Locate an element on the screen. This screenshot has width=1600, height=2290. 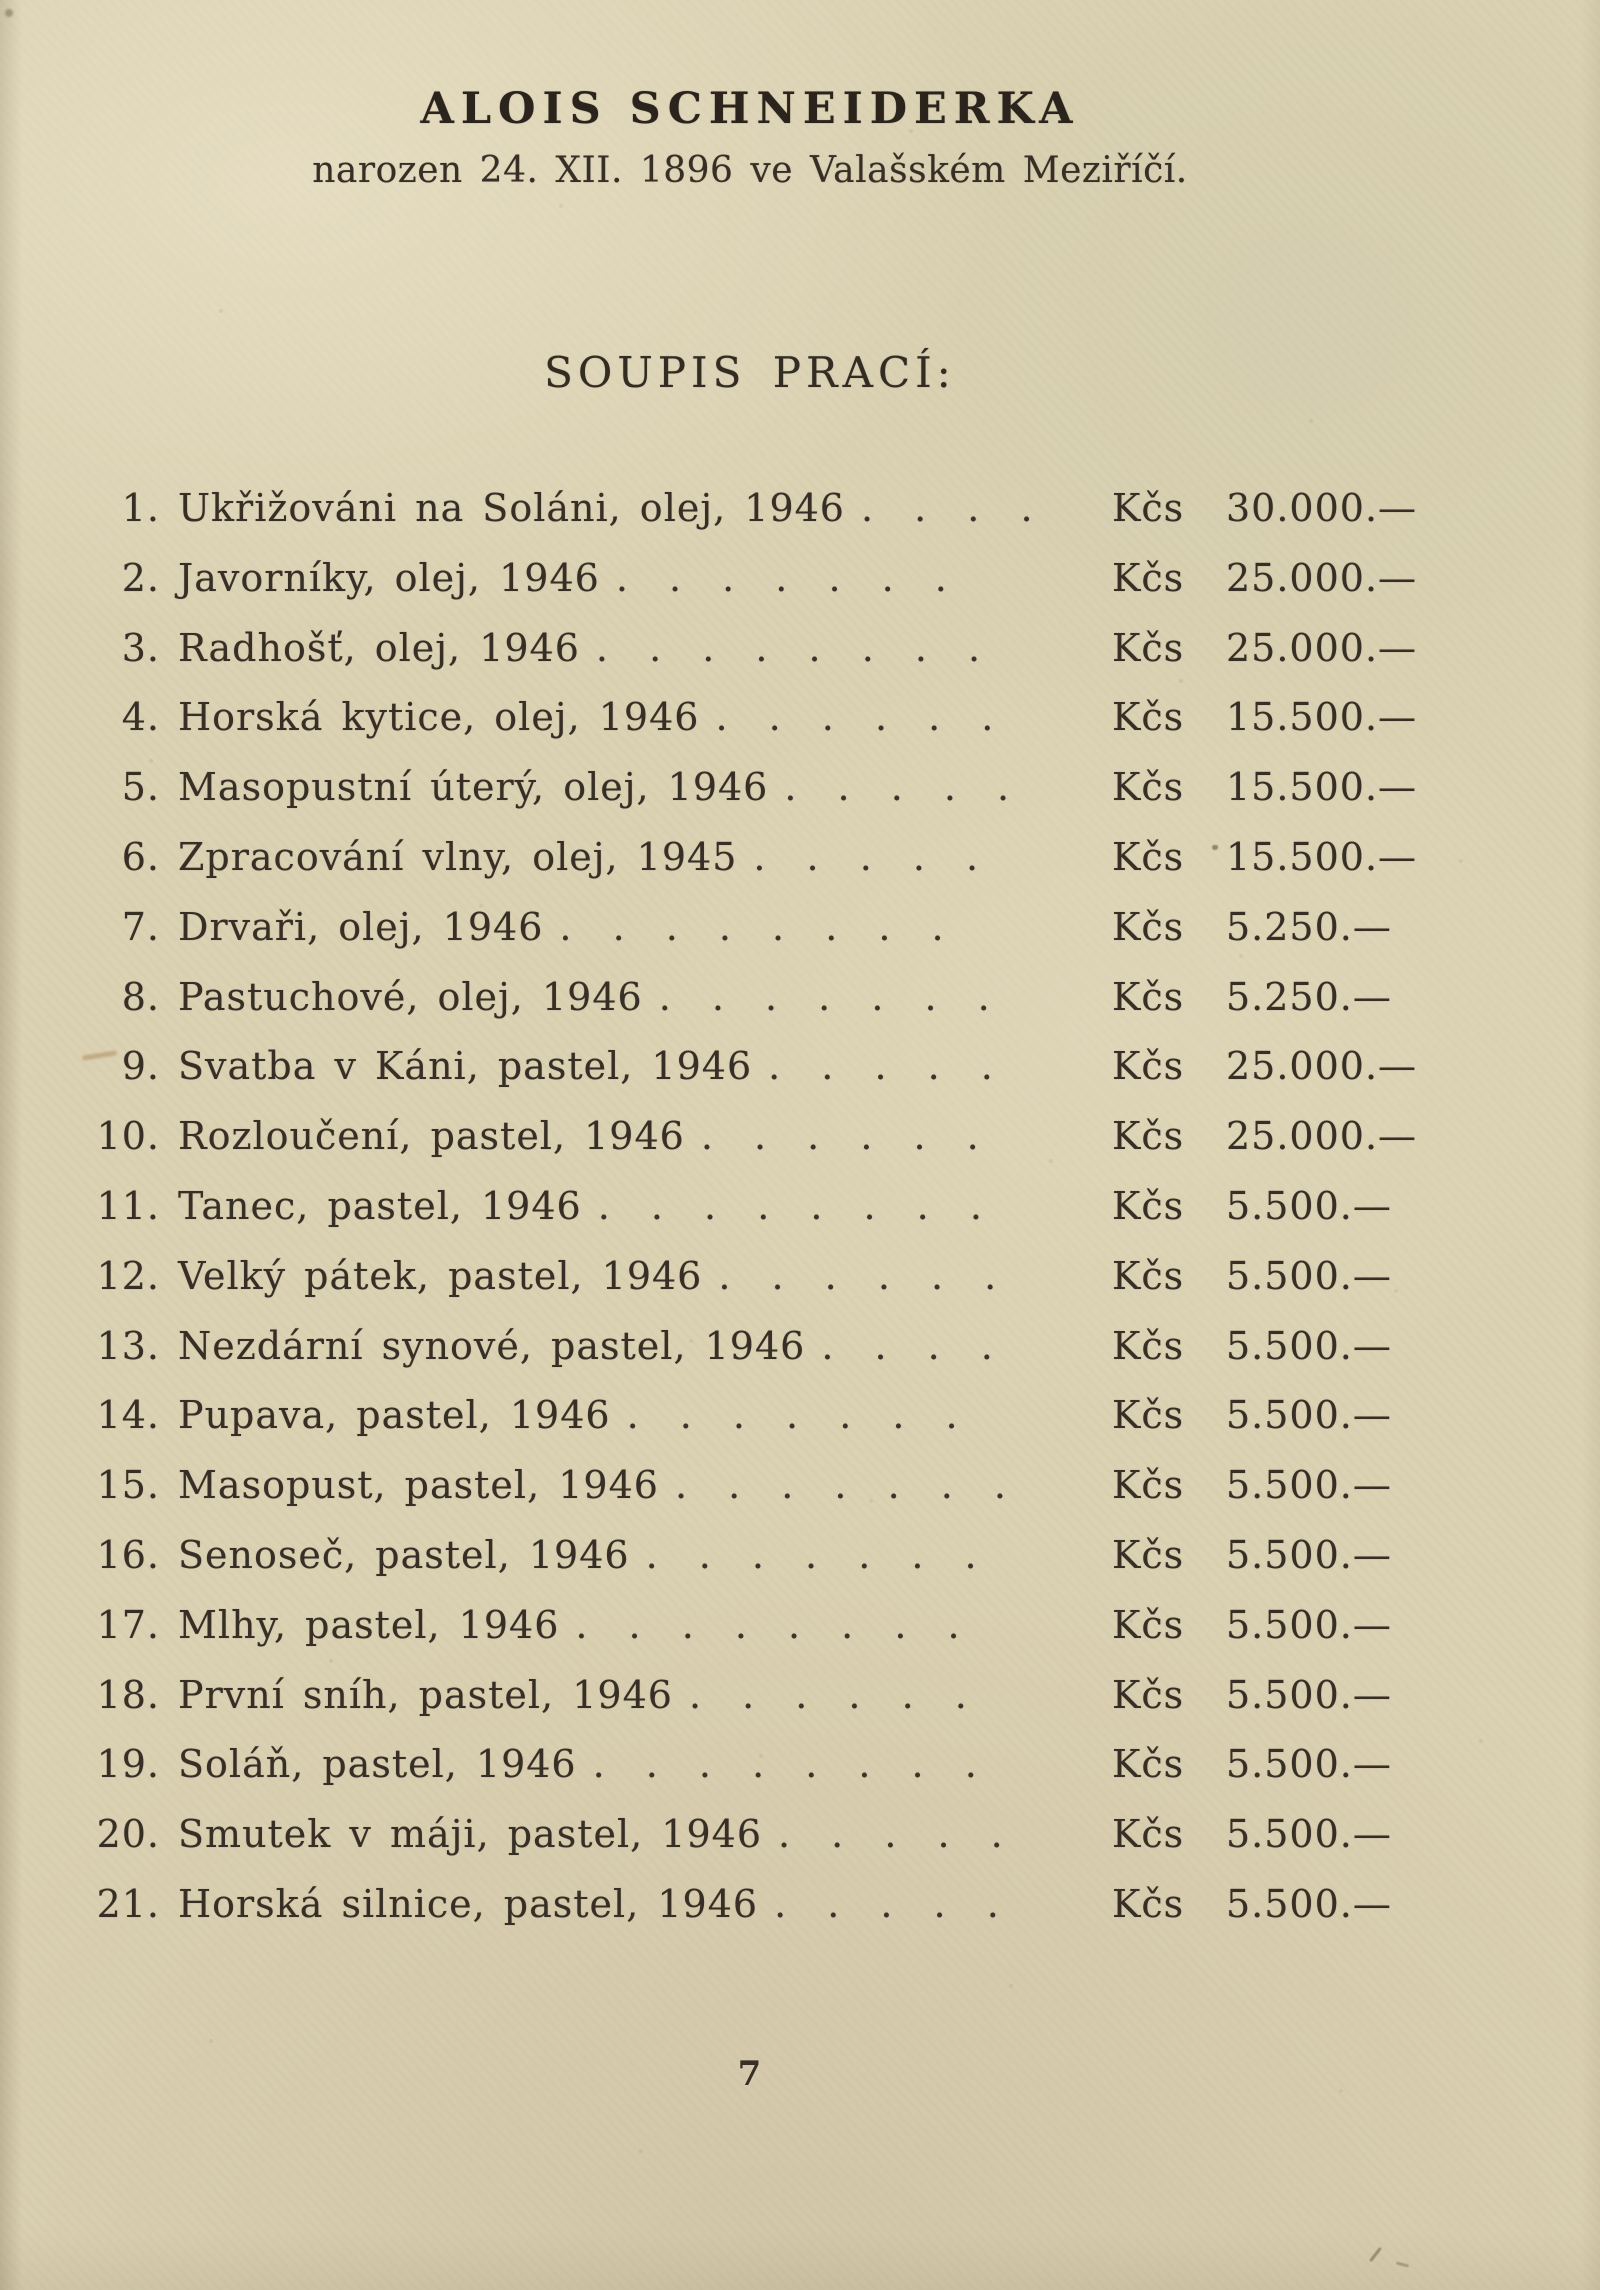
work-title: Tanec, pastel, 1946 is located at coordinates (380, 1205).